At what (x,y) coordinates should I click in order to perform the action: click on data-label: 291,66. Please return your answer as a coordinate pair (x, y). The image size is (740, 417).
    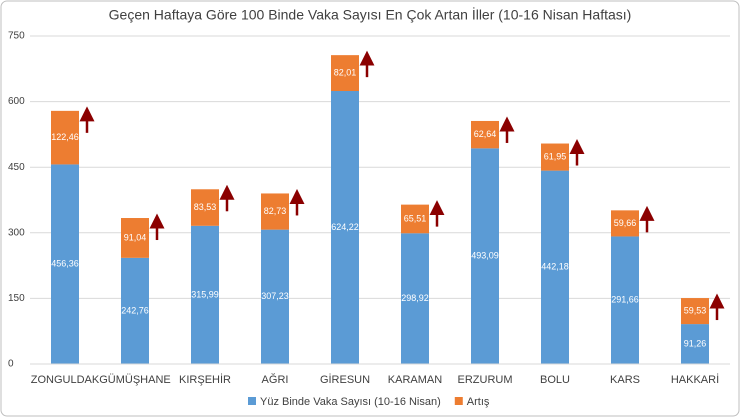
    Looking at the image, I should click on (625, 300).